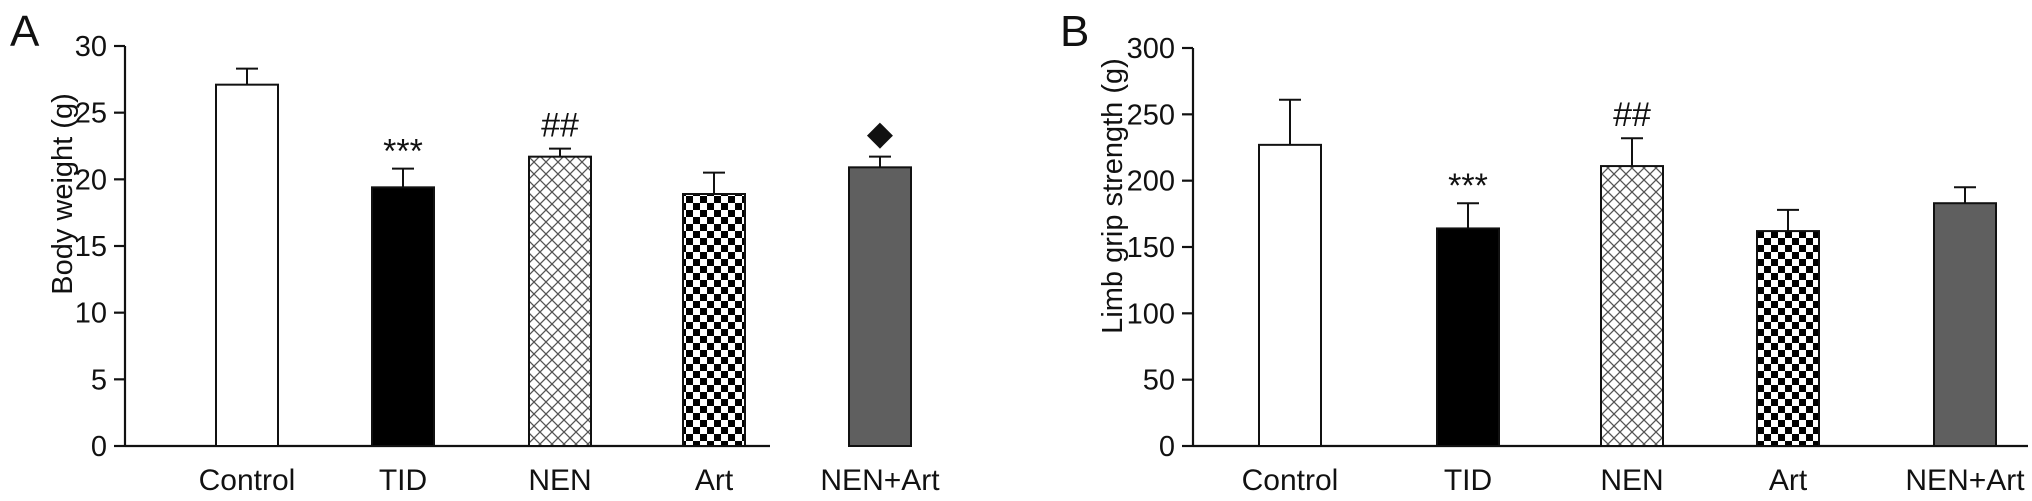  What do you see at coordinates (1113, 196) in the screenshot?
I see `y-axis-label-b: Limb grip strength (g)` at bounding box center [1113, 196].